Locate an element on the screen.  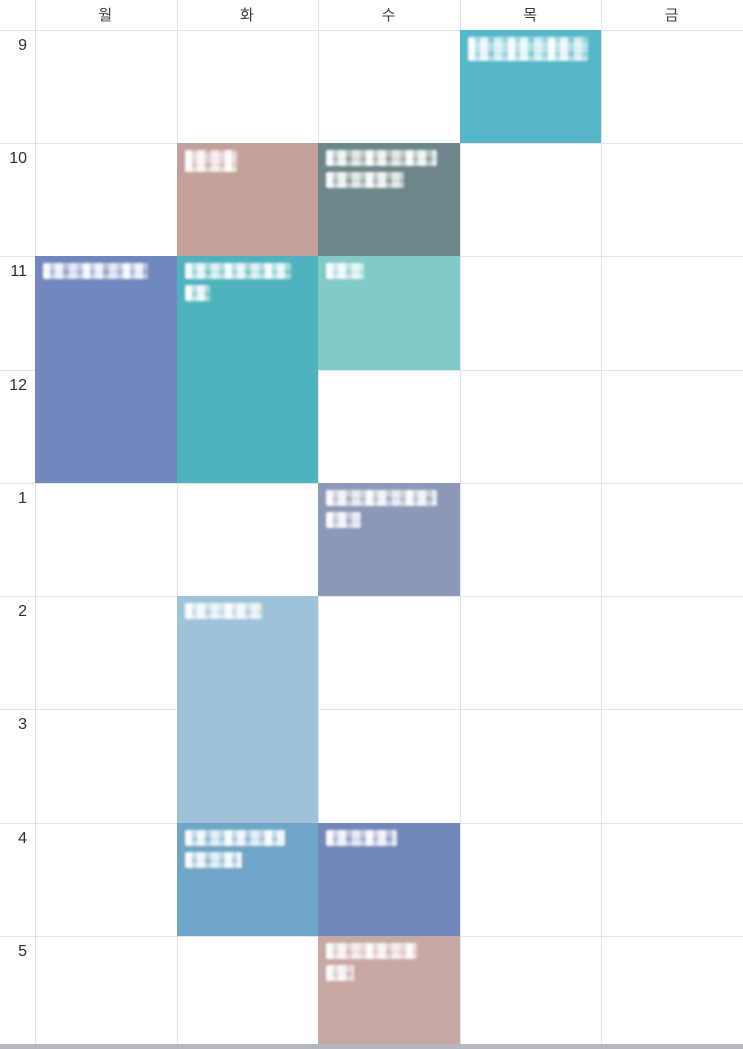
day-header-수: 수 is located at coordinates (389, 15).